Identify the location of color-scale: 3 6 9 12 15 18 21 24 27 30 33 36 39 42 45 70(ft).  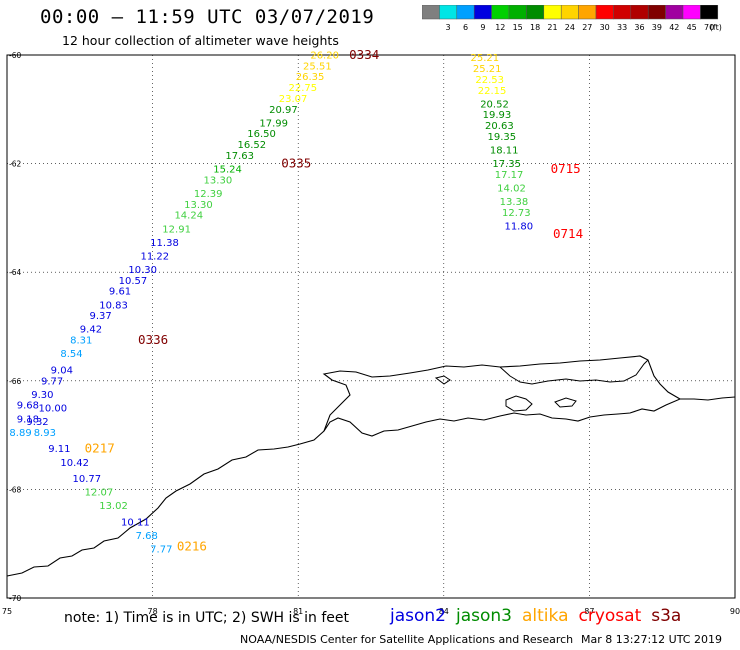
(572, 18).